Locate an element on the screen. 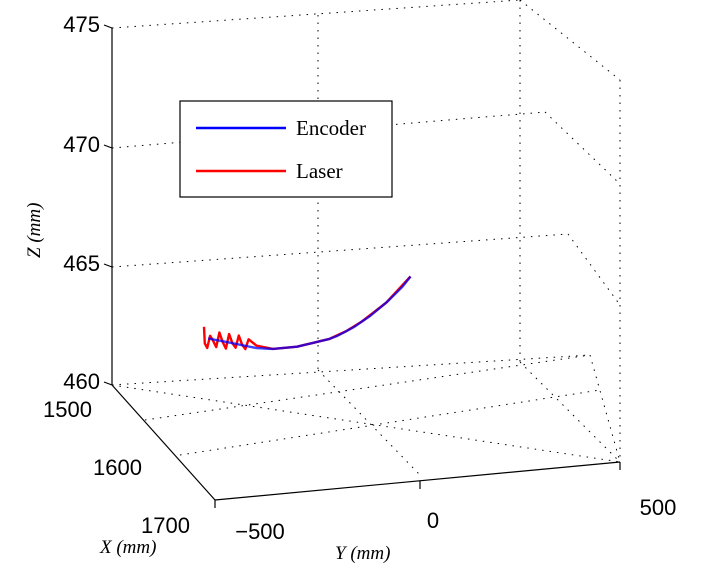  z-tick-labels: 475 470 465 460 is located at coordinates (81, 203).